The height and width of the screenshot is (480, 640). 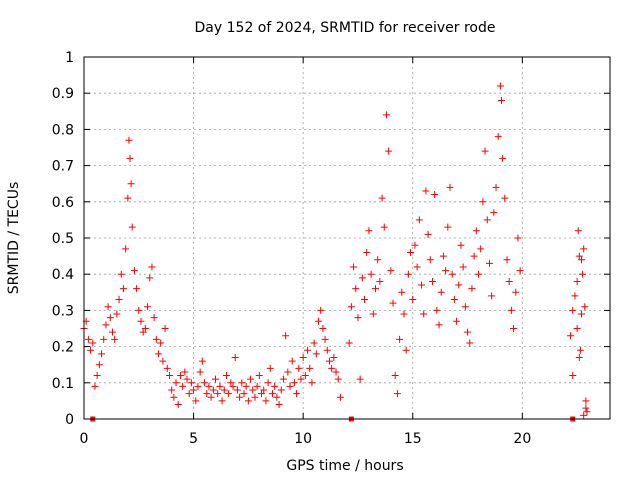 What do you see at coordinates (84, 439) in the screenshot?
I see `x-tick-label: 0` at bounding box center [84, 439].